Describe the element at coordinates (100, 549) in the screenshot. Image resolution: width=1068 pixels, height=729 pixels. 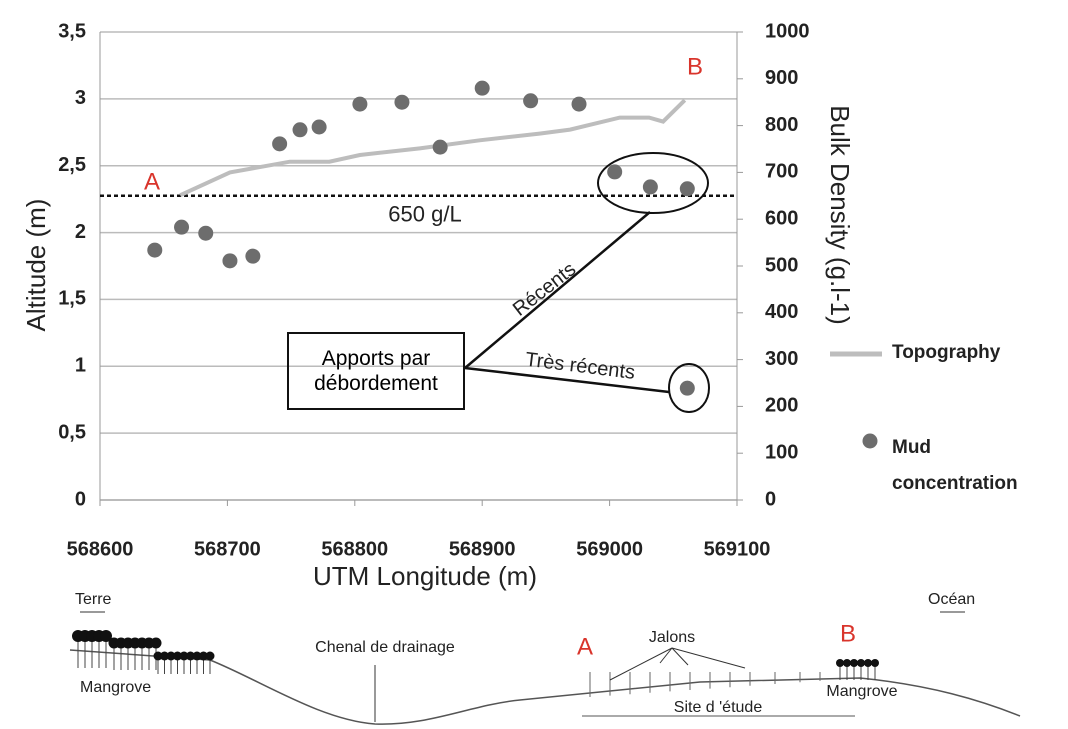
I see `x-tick-label: 568600` at that location.